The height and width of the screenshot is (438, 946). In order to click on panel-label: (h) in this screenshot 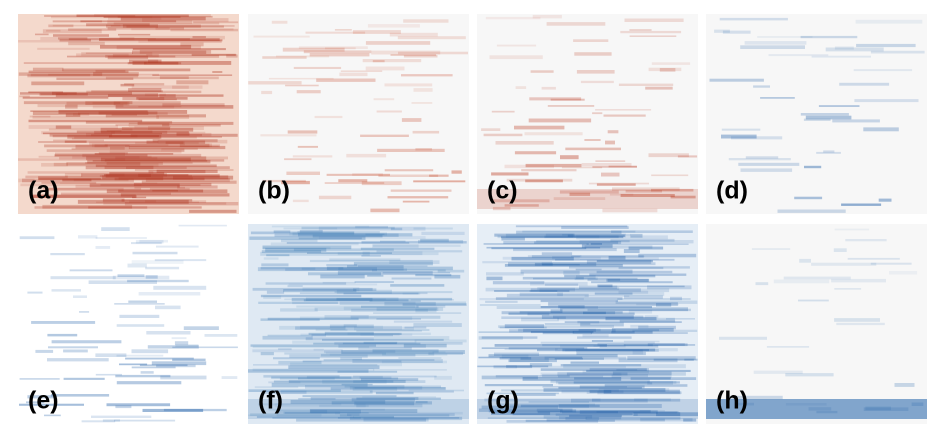, I will do `click(732, 401)`.